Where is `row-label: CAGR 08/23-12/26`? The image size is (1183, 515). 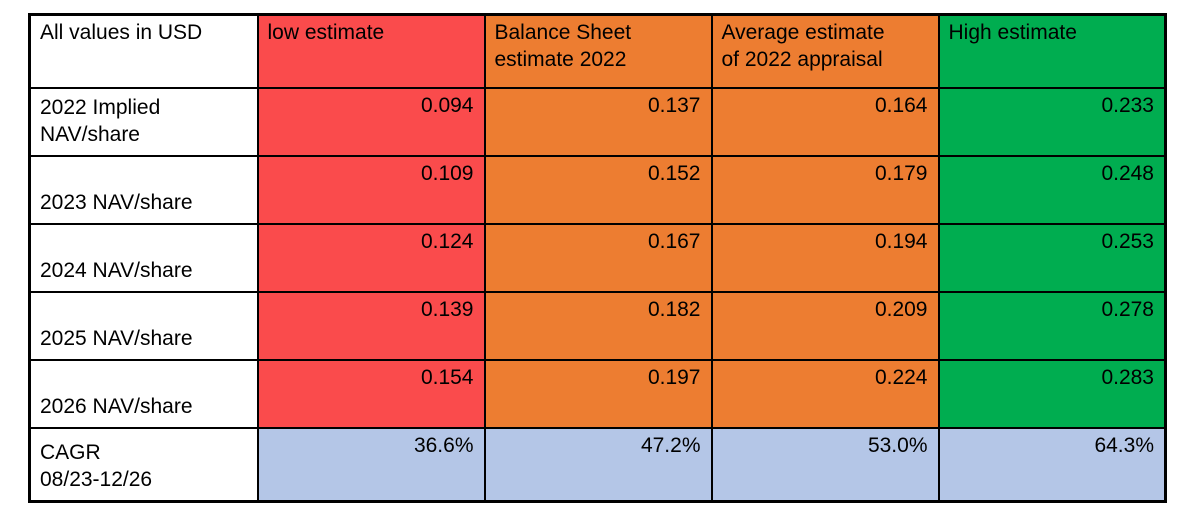 row-label: CAGR 08/23-12/26 is located at coordinates (143, 465).